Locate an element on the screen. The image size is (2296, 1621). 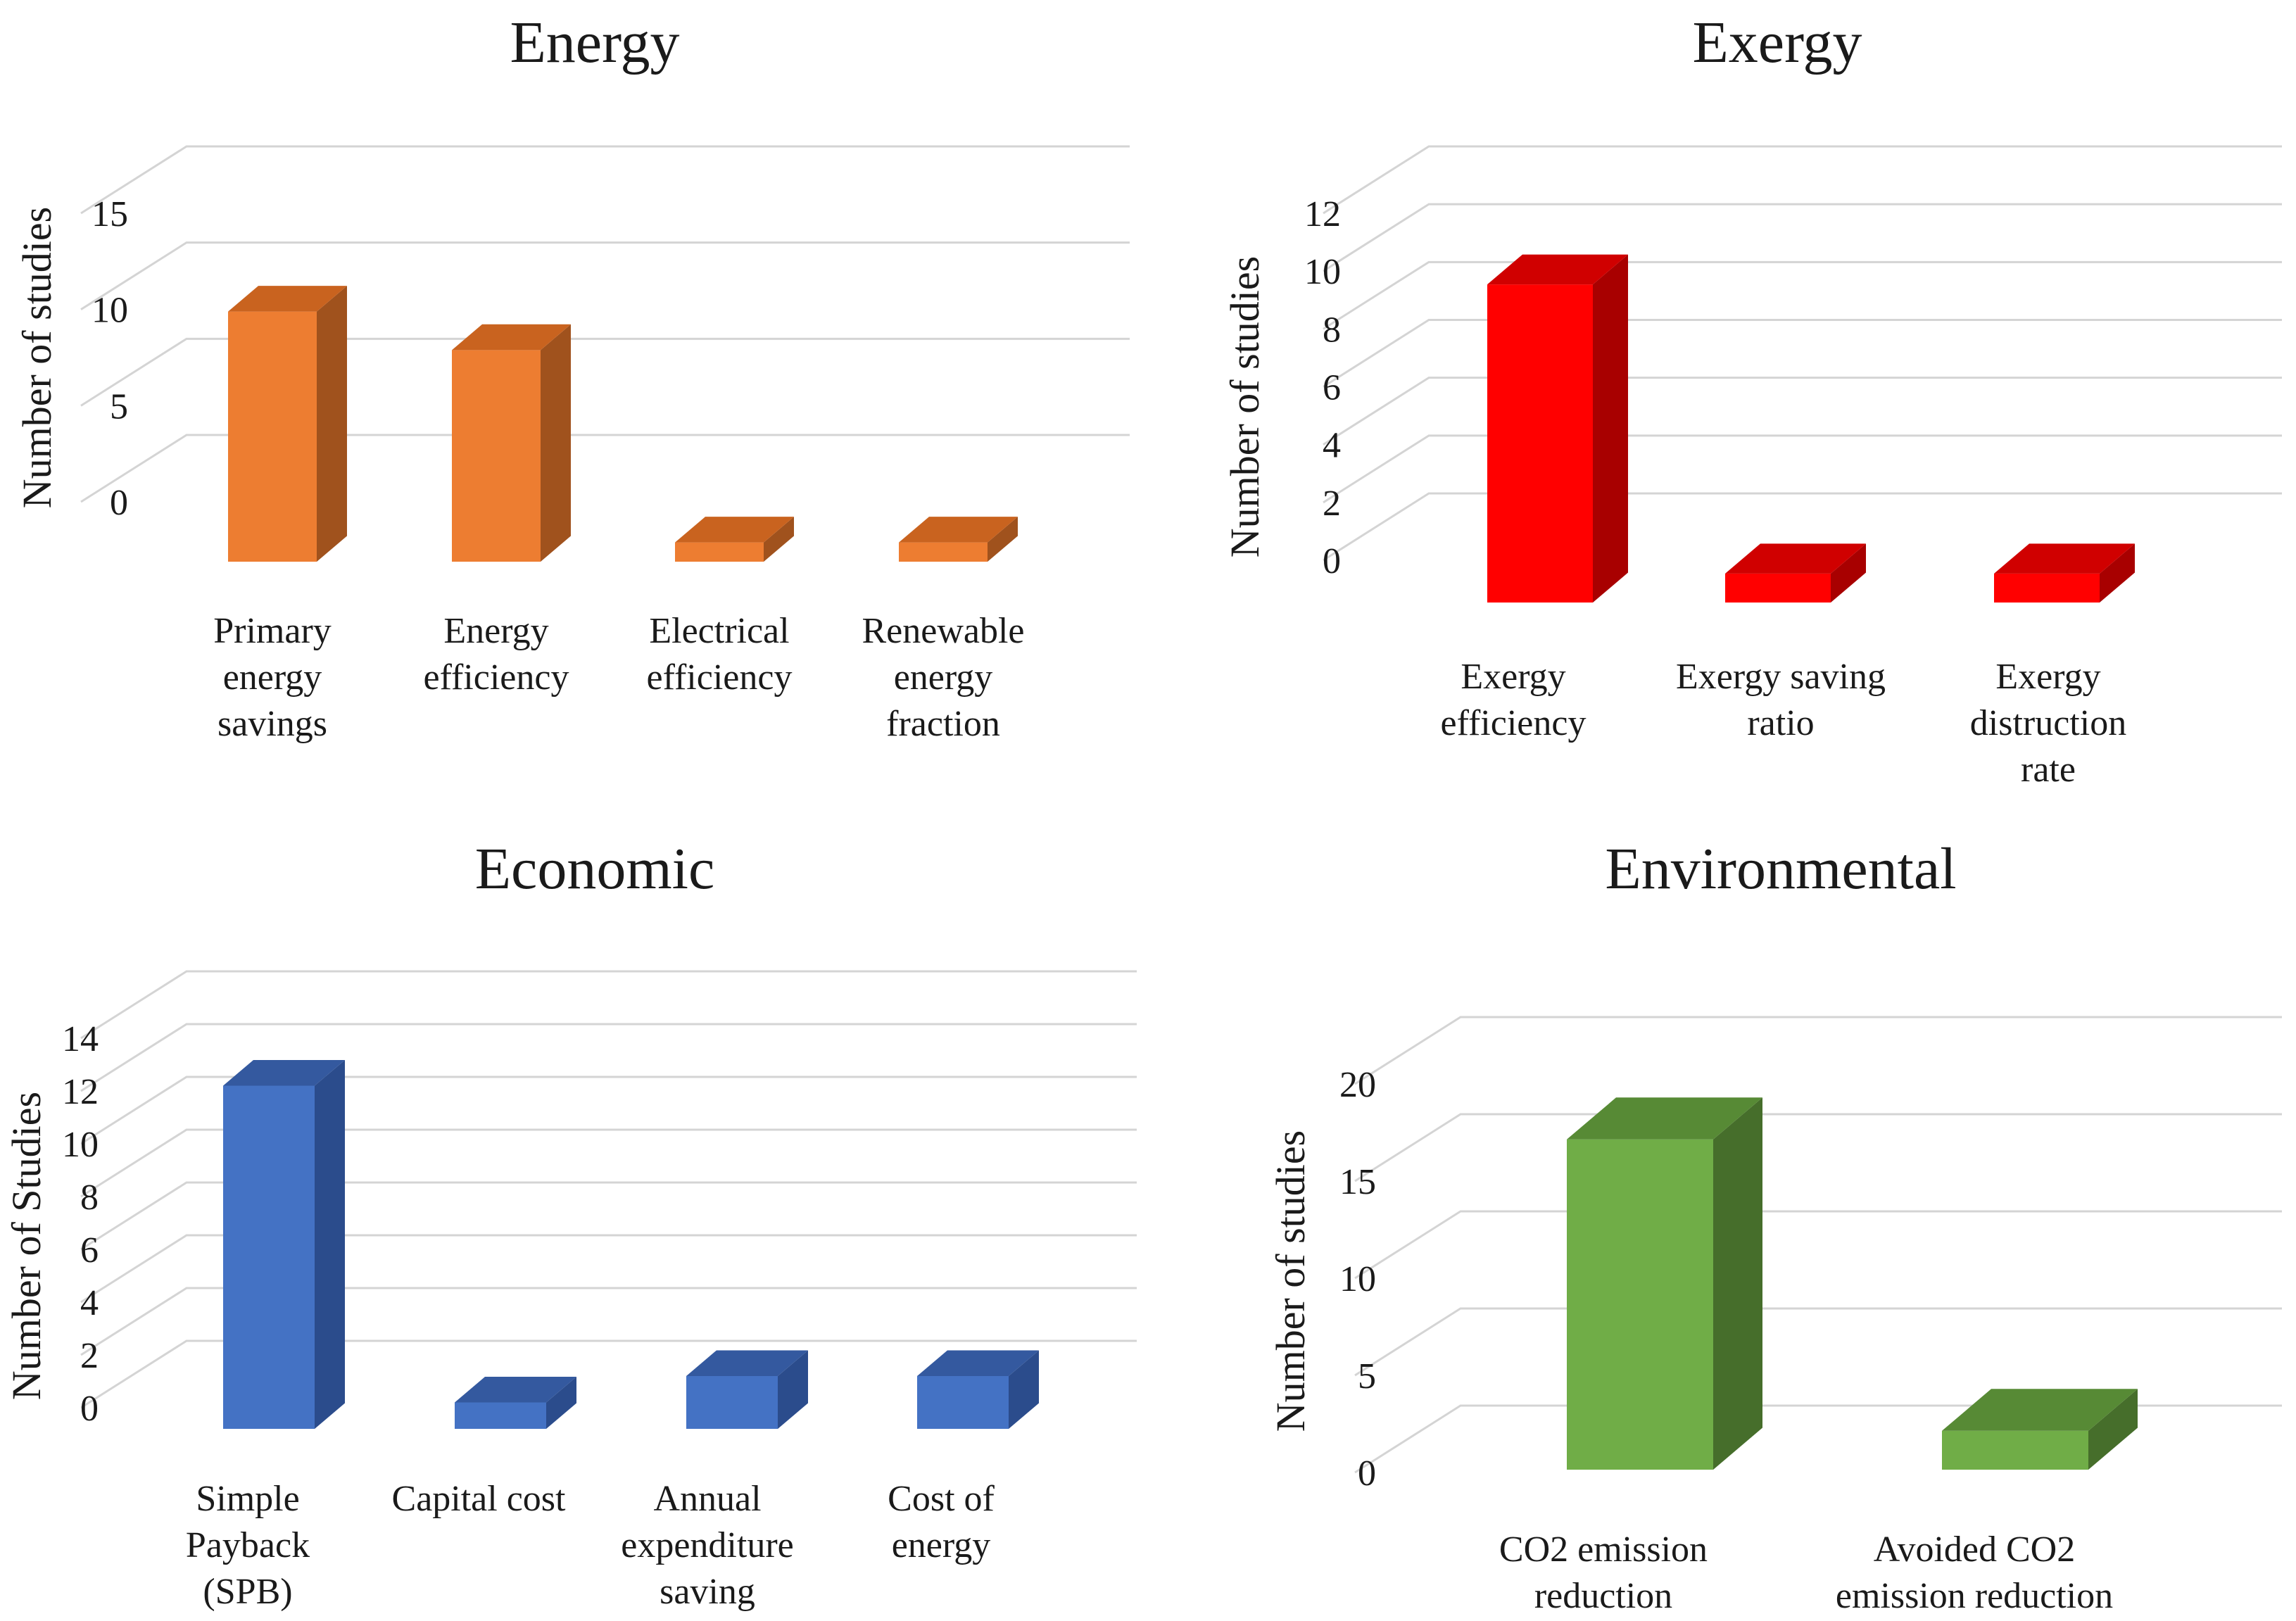
category-label: Annual expenditure saving is located at coordinates (707, 1545).